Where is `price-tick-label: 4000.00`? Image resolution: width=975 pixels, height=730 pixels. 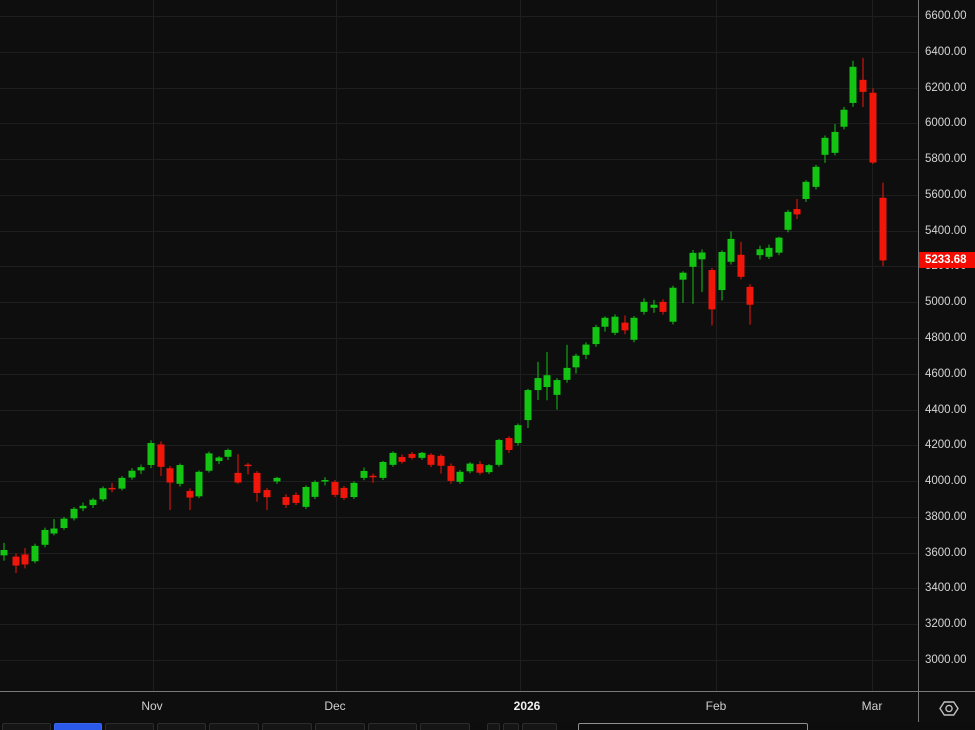
price-tick-label: 4000.00 is located at coordinates (946, 481).